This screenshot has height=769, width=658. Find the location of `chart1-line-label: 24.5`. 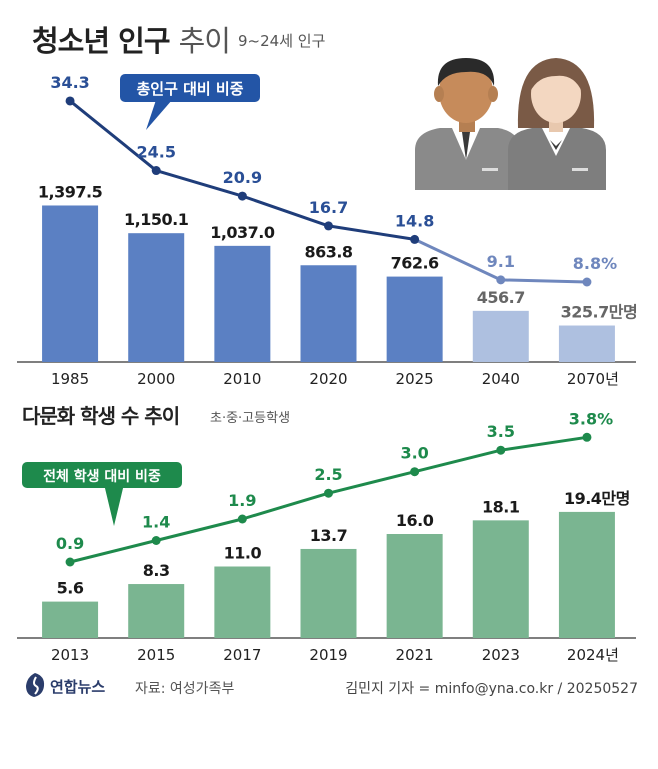

chart1-line-label: 24.5 is located at coordinates (155, 152).